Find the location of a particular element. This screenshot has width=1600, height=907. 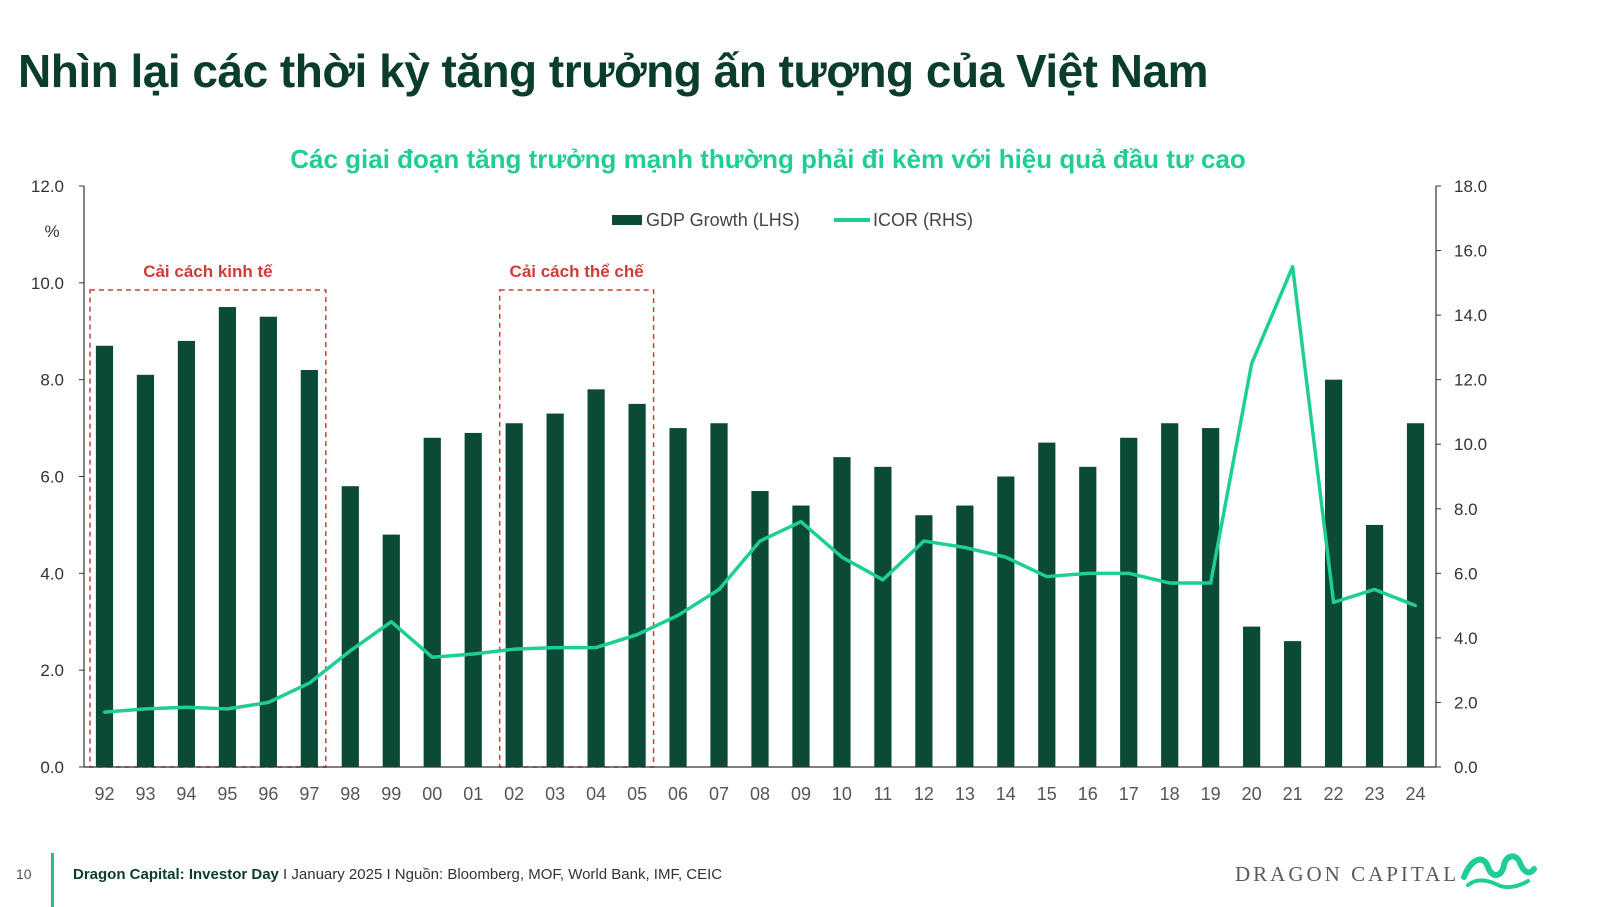

x-tick-label: 07 is located at coordinates (719, 794).